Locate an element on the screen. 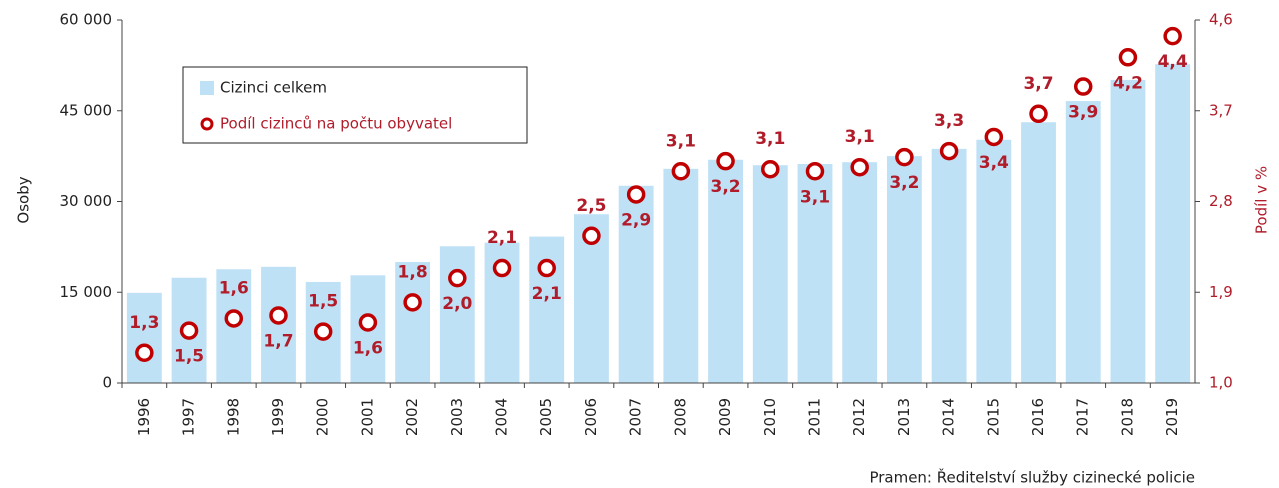  x-tick-label: 2008 is located at coordinates (680, 417).